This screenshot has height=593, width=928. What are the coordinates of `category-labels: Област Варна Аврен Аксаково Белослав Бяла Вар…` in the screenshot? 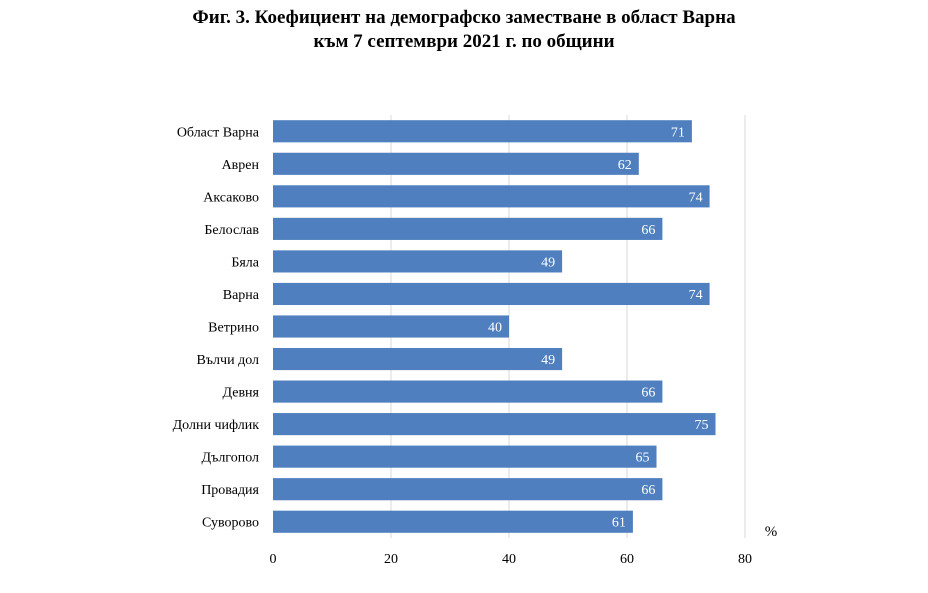 It's located at (216, 327).